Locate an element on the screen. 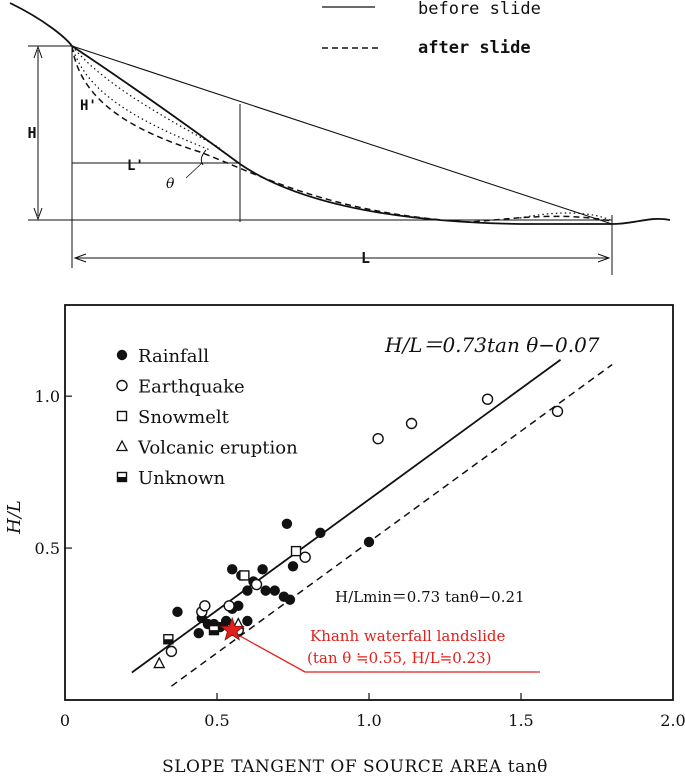 This screenshot has height=779, width=685. highlight-leader-line is located at coordinates (389, 654).